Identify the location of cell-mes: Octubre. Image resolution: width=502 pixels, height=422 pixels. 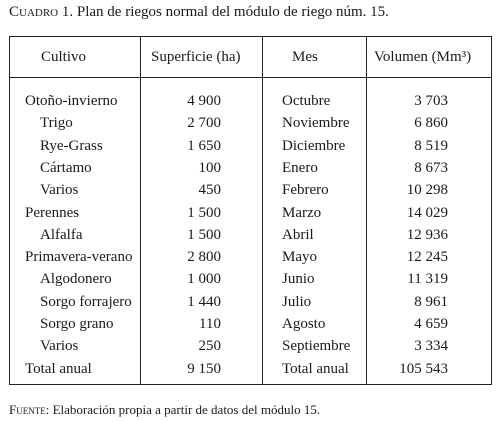
(306, 101).